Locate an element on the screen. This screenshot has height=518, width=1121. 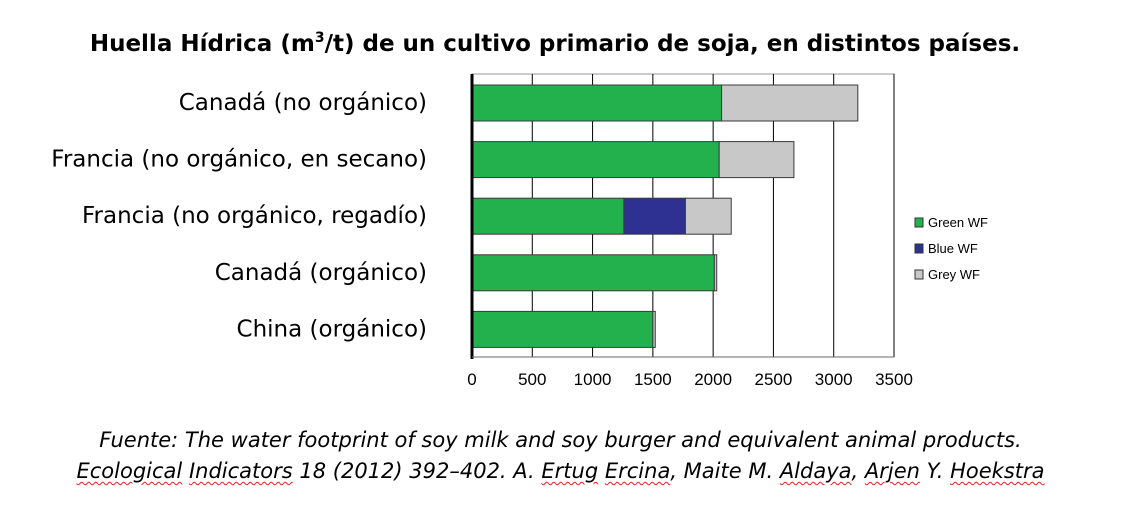
x-tick-label: 3500 is located at coordinates (894, 379).